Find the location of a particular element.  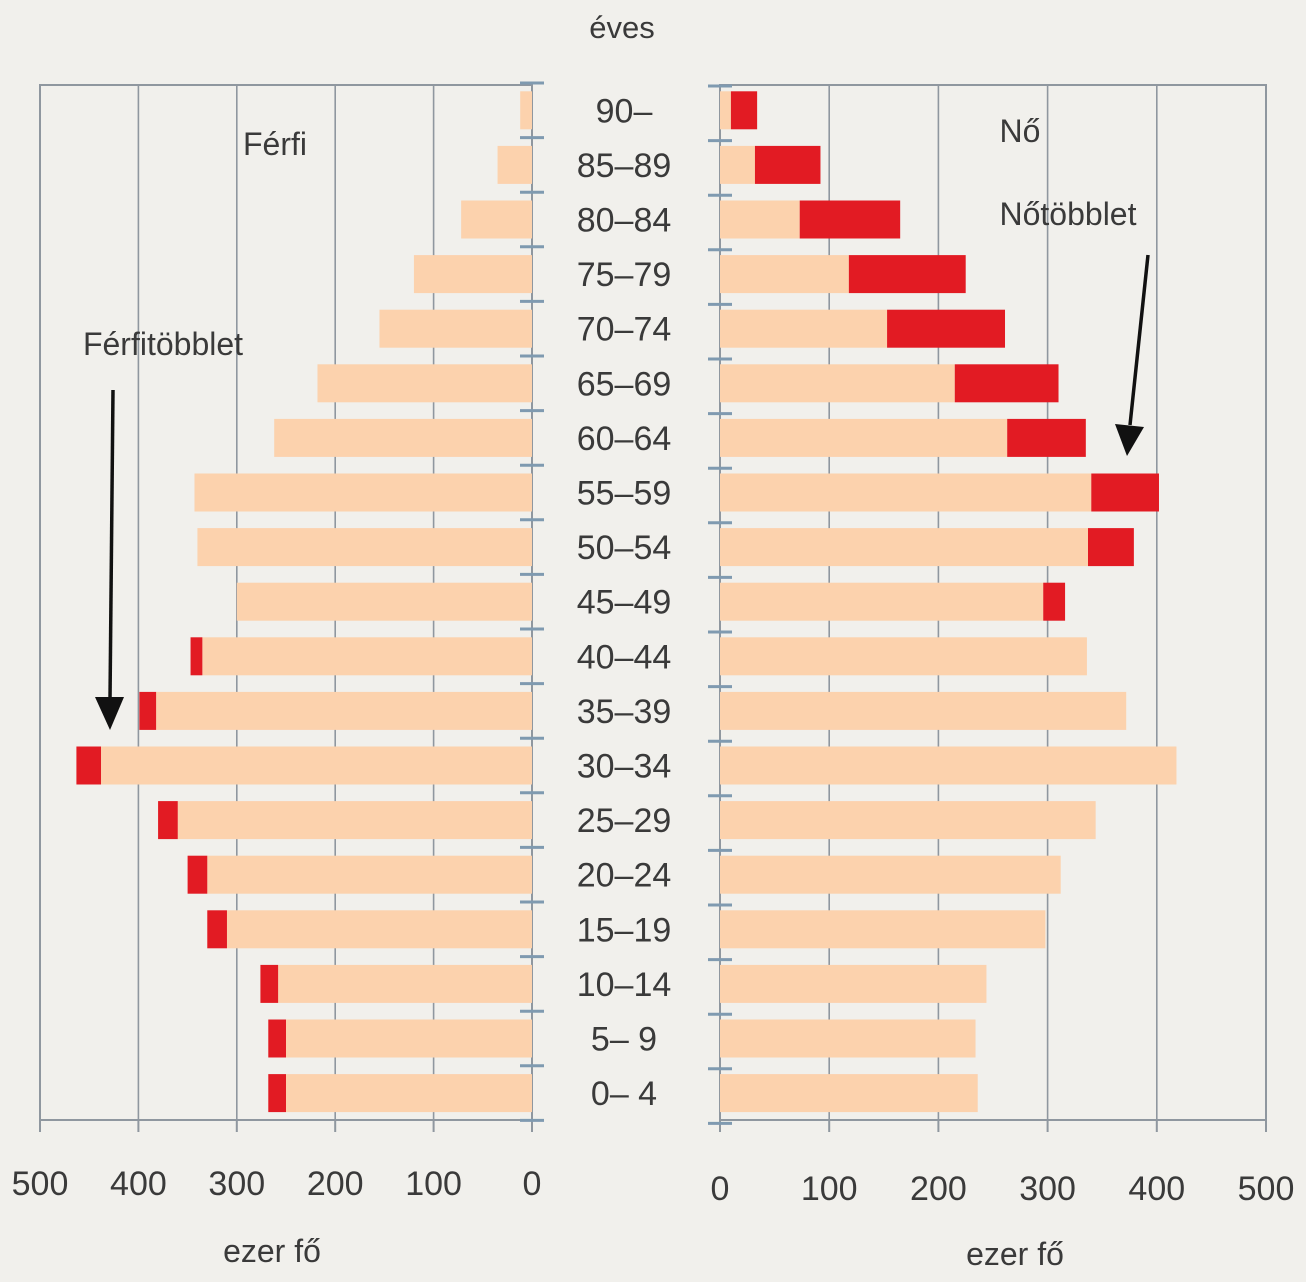

right-tick-label: 300 is located at coordinates (1047, 1189).